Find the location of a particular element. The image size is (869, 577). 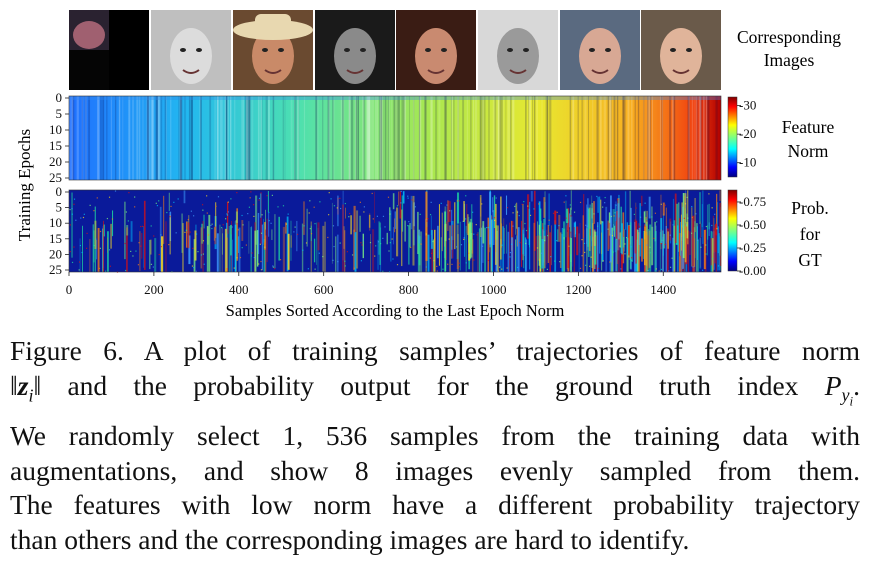

x-tick-label: 1000 is located at coordinates (493, 289).